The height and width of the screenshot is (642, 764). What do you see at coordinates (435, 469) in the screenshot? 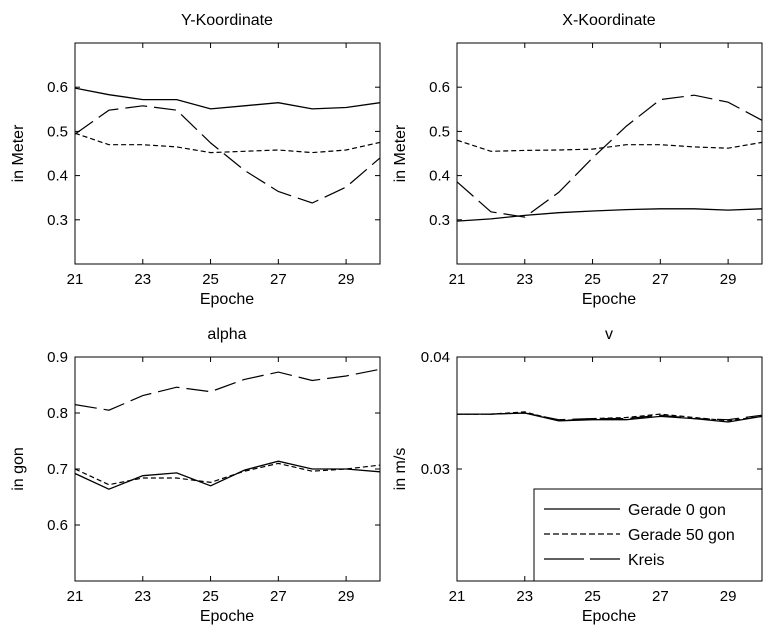
I see `y-tick-label: 0.03` at bounding box center [435, 469].